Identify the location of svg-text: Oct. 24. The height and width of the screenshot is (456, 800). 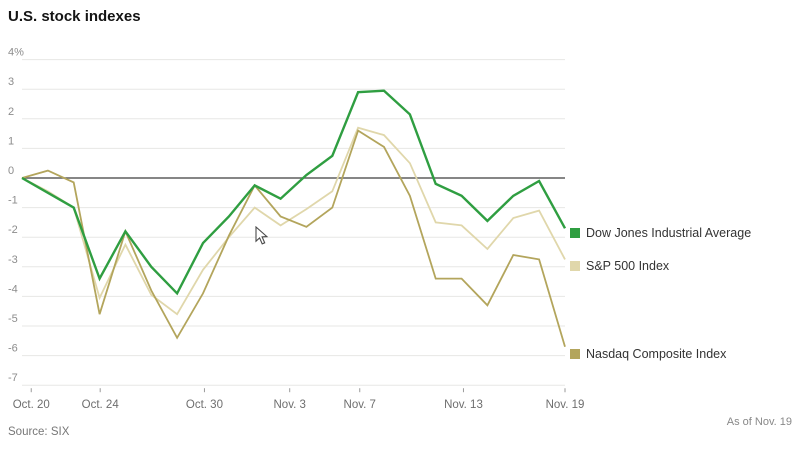
(101, 405).